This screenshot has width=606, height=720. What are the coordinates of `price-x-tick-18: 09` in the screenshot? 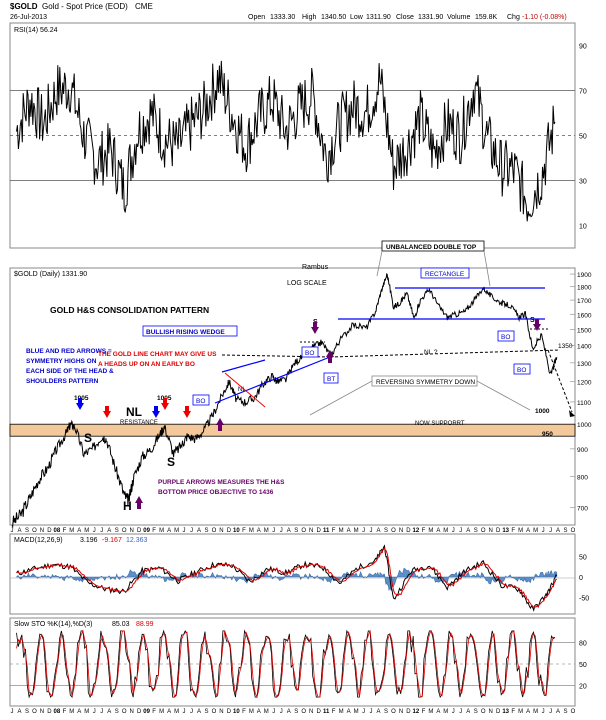 It's located at (146, 531).